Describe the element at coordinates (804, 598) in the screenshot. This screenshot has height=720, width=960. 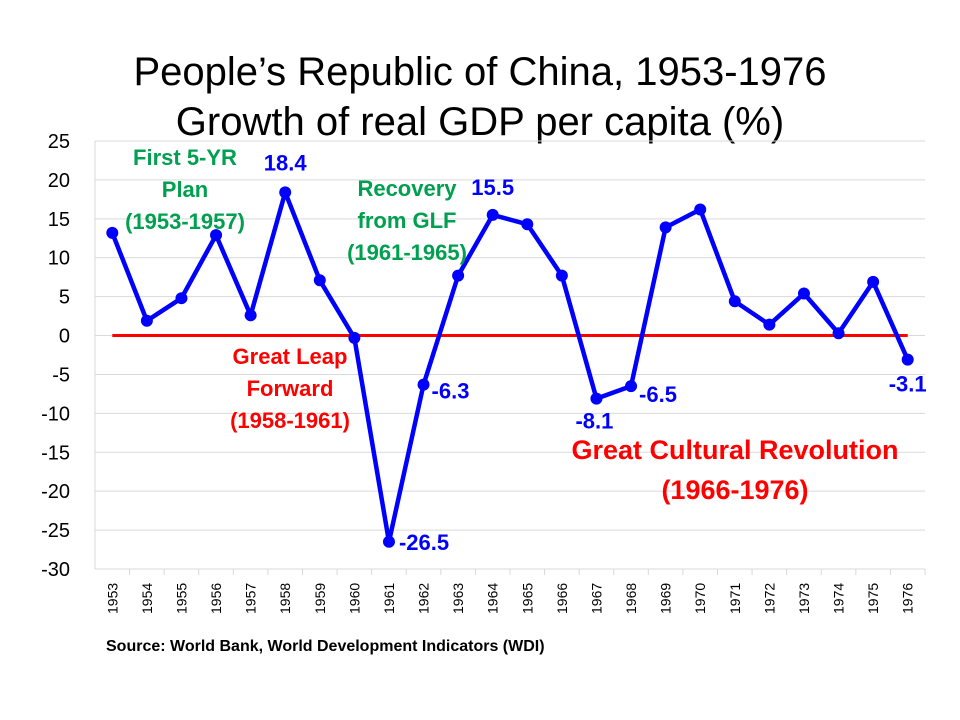
I see `x-tick-label: 1973` at that location.